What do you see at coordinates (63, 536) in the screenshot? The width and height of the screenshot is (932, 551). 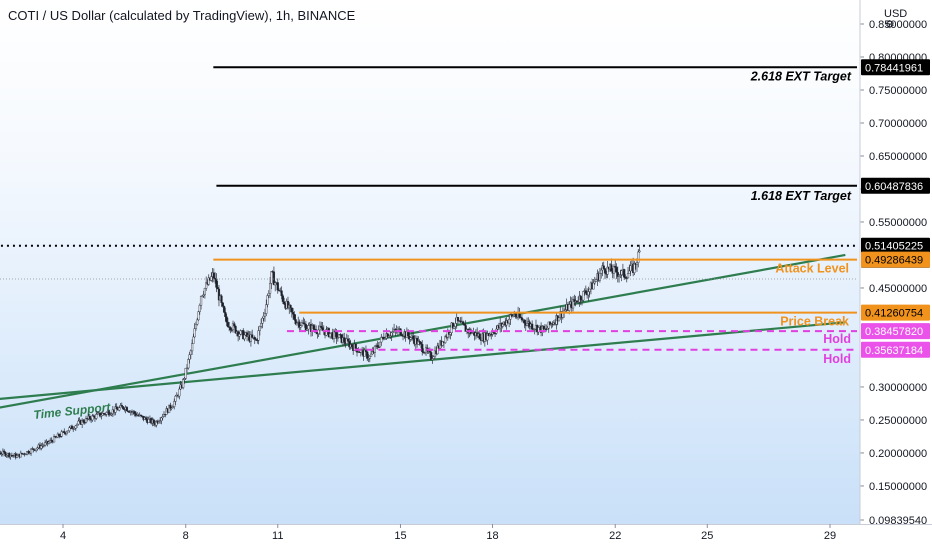 I see `x-tick-label: 4` at bounding box center [63, 536].